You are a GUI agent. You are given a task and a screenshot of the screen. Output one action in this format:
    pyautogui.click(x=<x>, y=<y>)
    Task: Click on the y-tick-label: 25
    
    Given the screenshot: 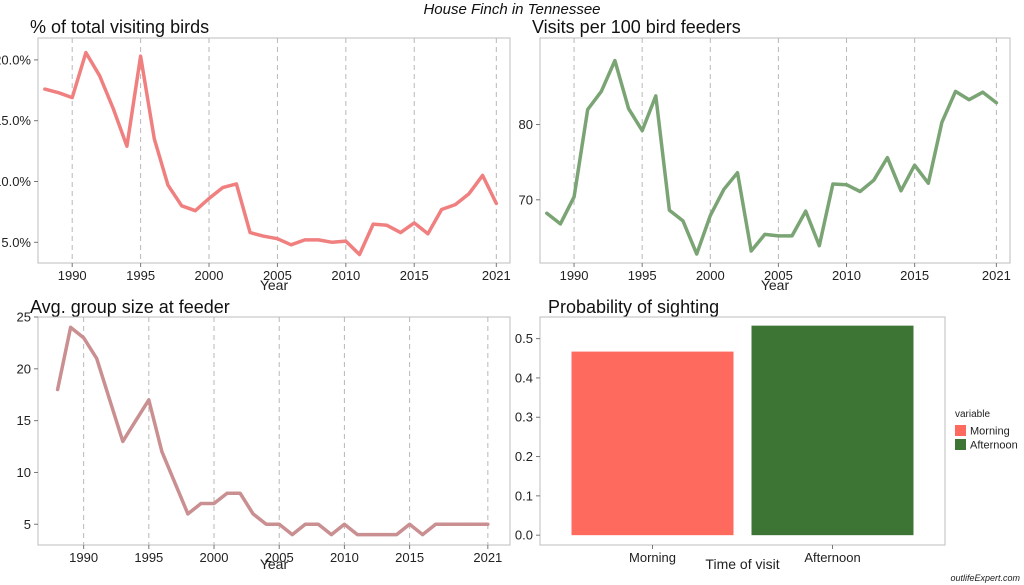 What is the action you would take?
    pyautogui.click(x=24, y=317)
    